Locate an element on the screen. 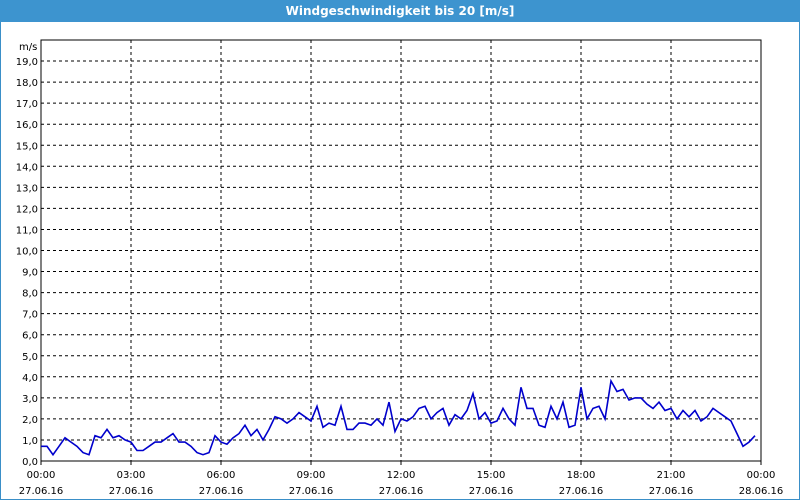 Image resolution: width=800 pixels, height=500 pixels. y-tick-label: 5,0 is located at coordinates (30, 357).